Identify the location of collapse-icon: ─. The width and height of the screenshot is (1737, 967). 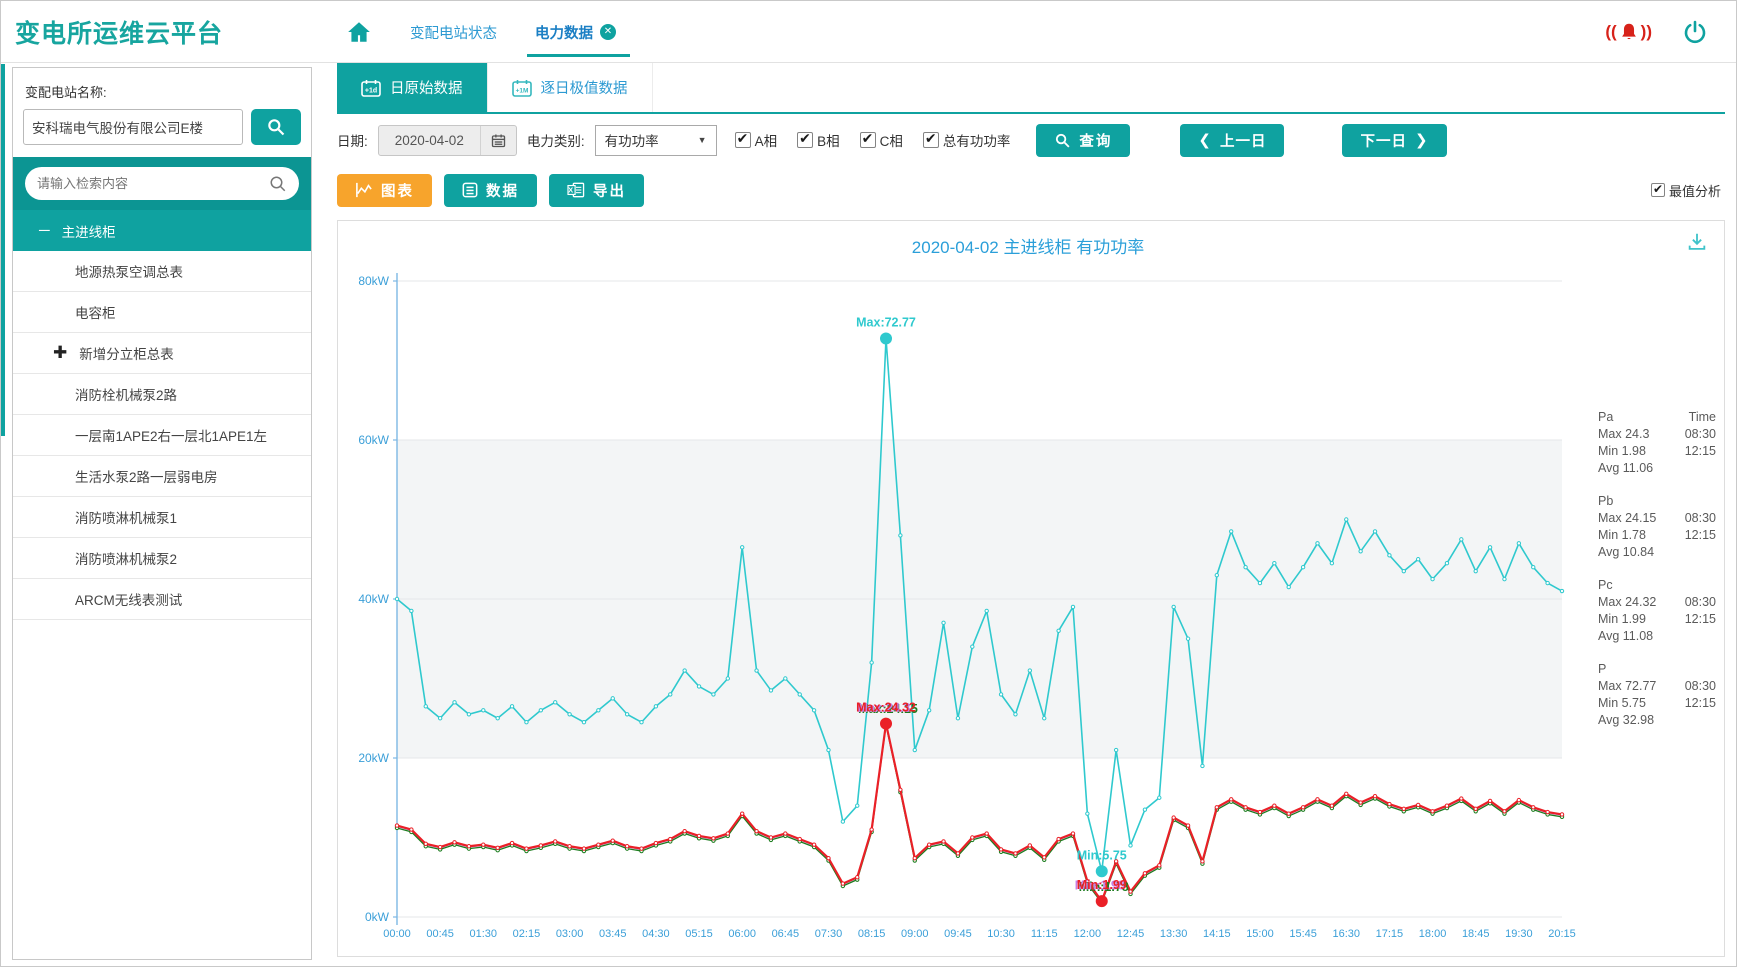
(44, 230).